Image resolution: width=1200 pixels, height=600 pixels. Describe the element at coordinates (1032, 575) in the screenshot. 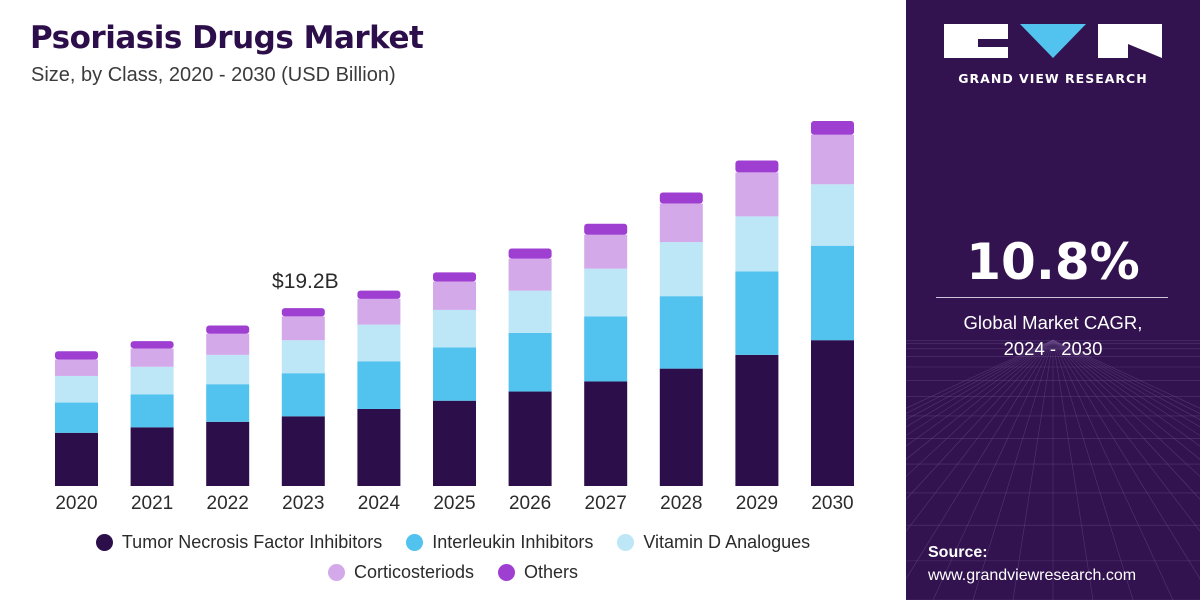

I see `source-url: www.grandviewresearch.com` at that location.